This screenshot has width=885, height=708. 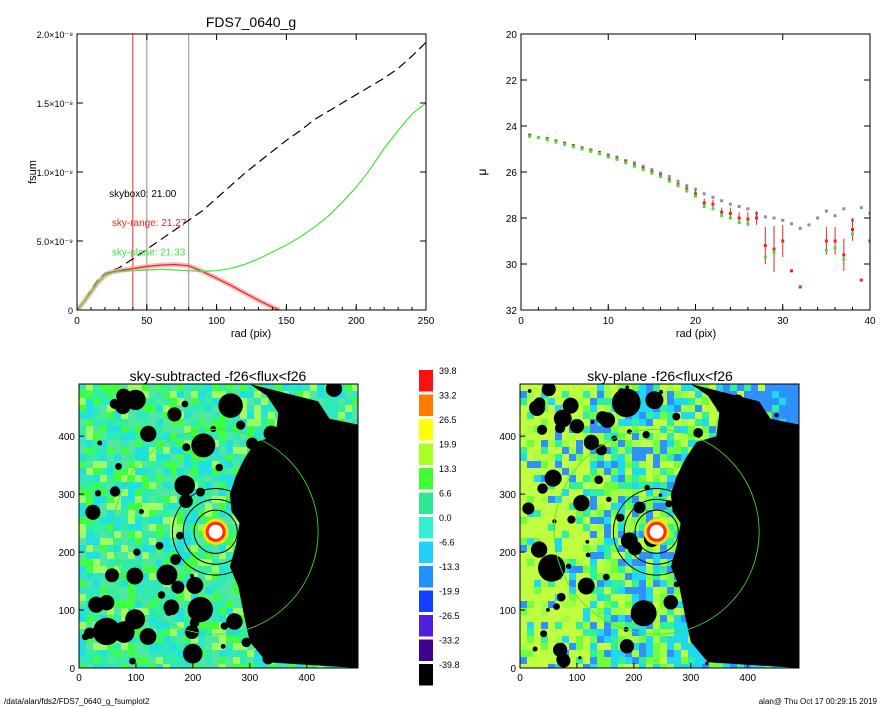 What do you see at coordinates (660, 376) in the screenshot?
I see `sky-plane-title: sky-plane -f26<flux<f26` at bounding box center [660, 376].